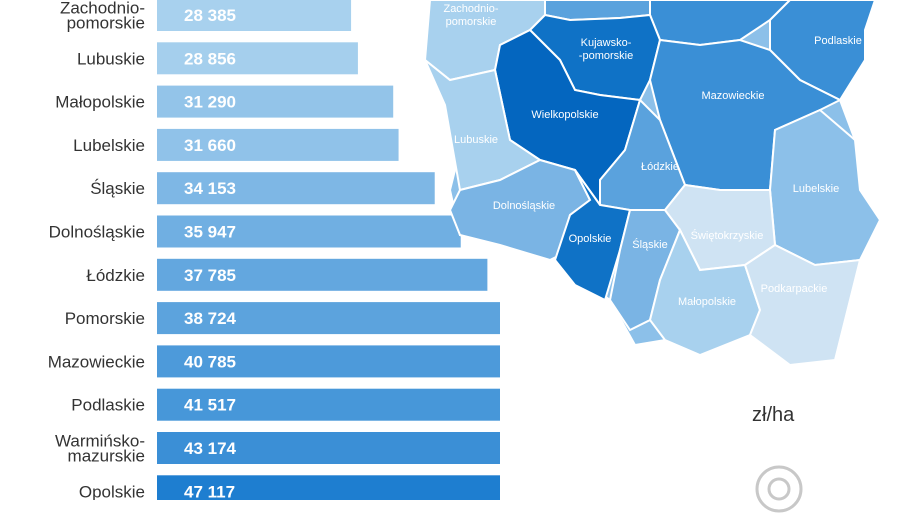  What do you see at coordinates (109, 145) in the screenshot?
I see `category-label: Lubelskie` at bounding box center [109, 145].